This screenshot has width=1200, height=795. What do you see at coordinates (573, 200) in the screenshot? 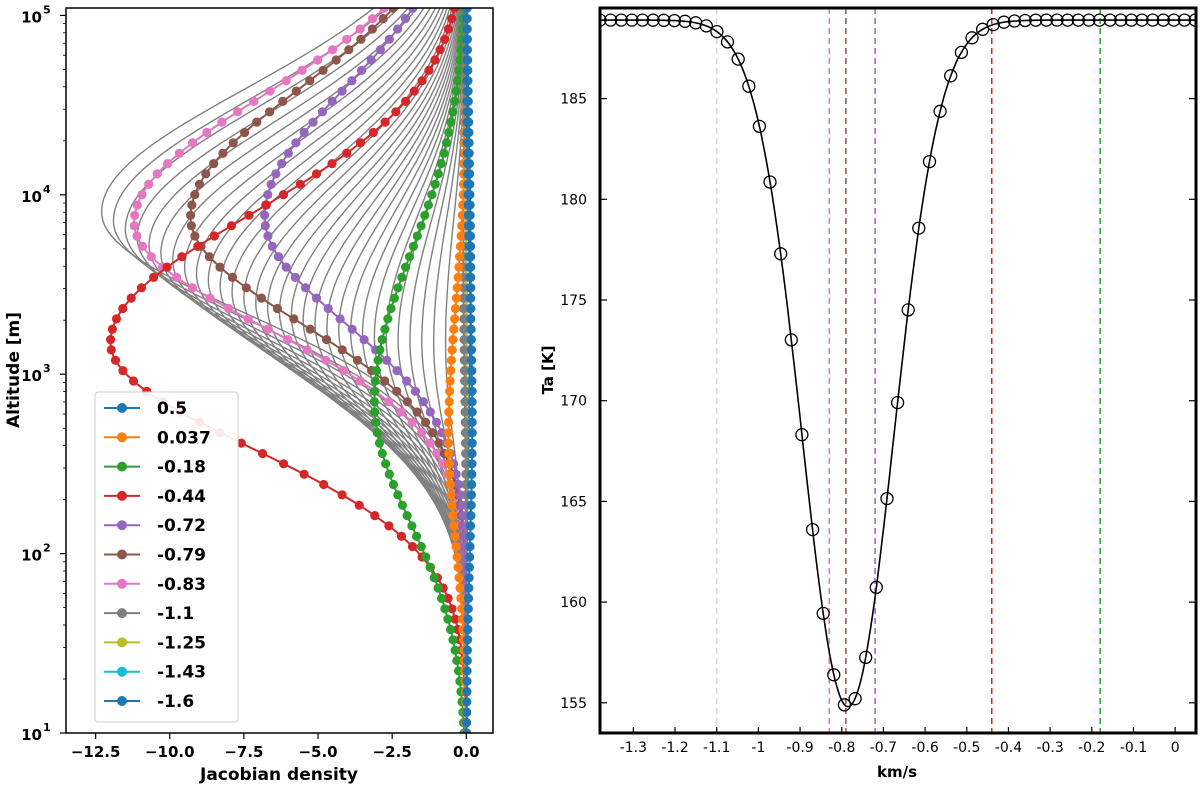
I see `y-tick-label: 180` at bounding box center [573, 200].